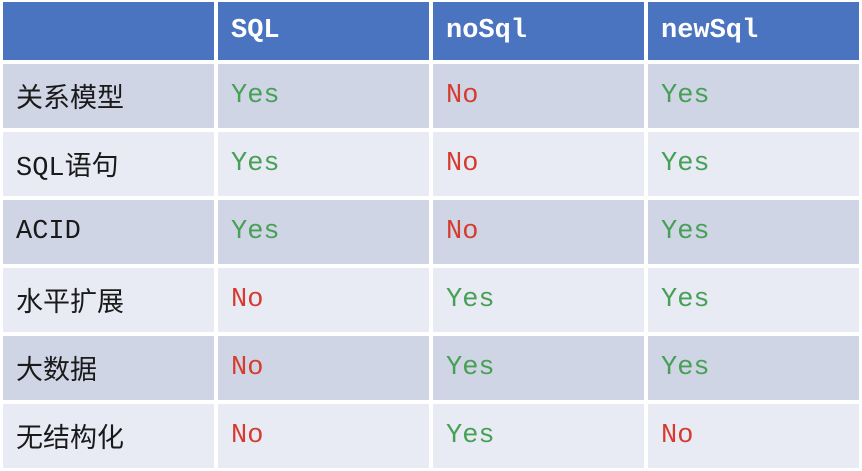 This screenshot has width=862, height=471. Describe the element at coordinates (108, 368) in the screenshot. I see `row-label: 大数据` at that location.